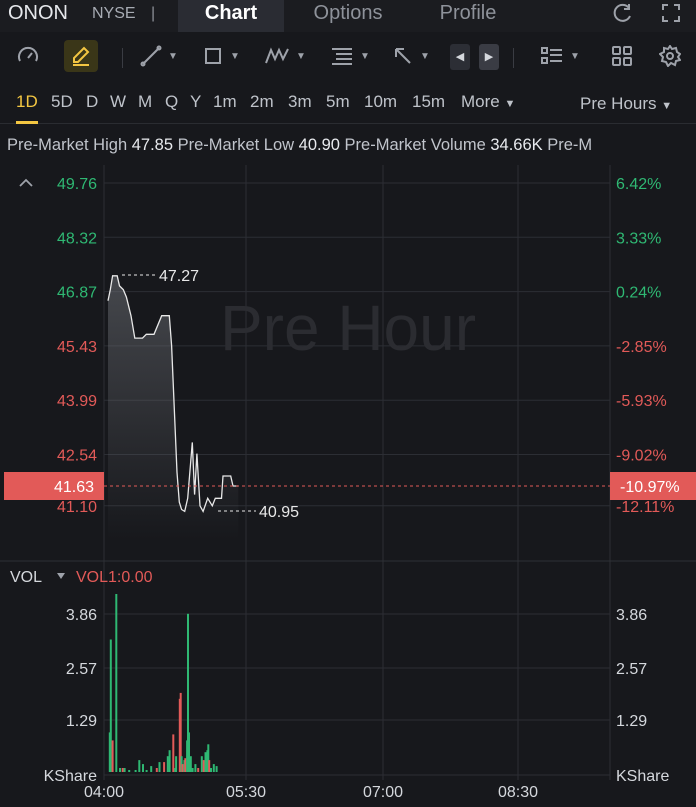 The image size is (696, 807). Describe the element at coordinates (641, 456) in the screenshot. I see `y-tick-label-right: -9.02%` at that location.